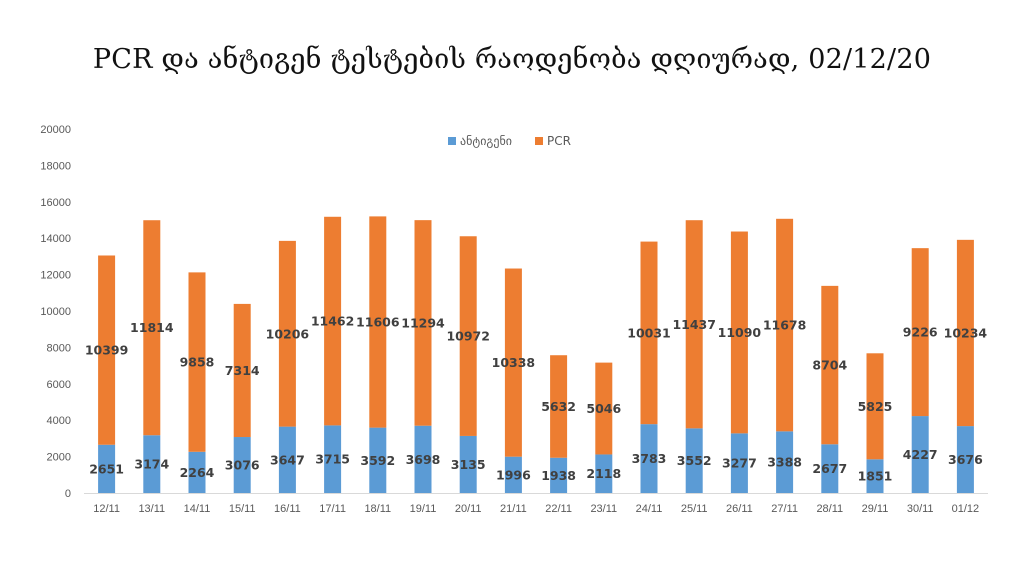 The image size is (1024, 576). Describe the element at coordinates (287, 459) in the screenshot. I see `data-label: 3647` at that location.